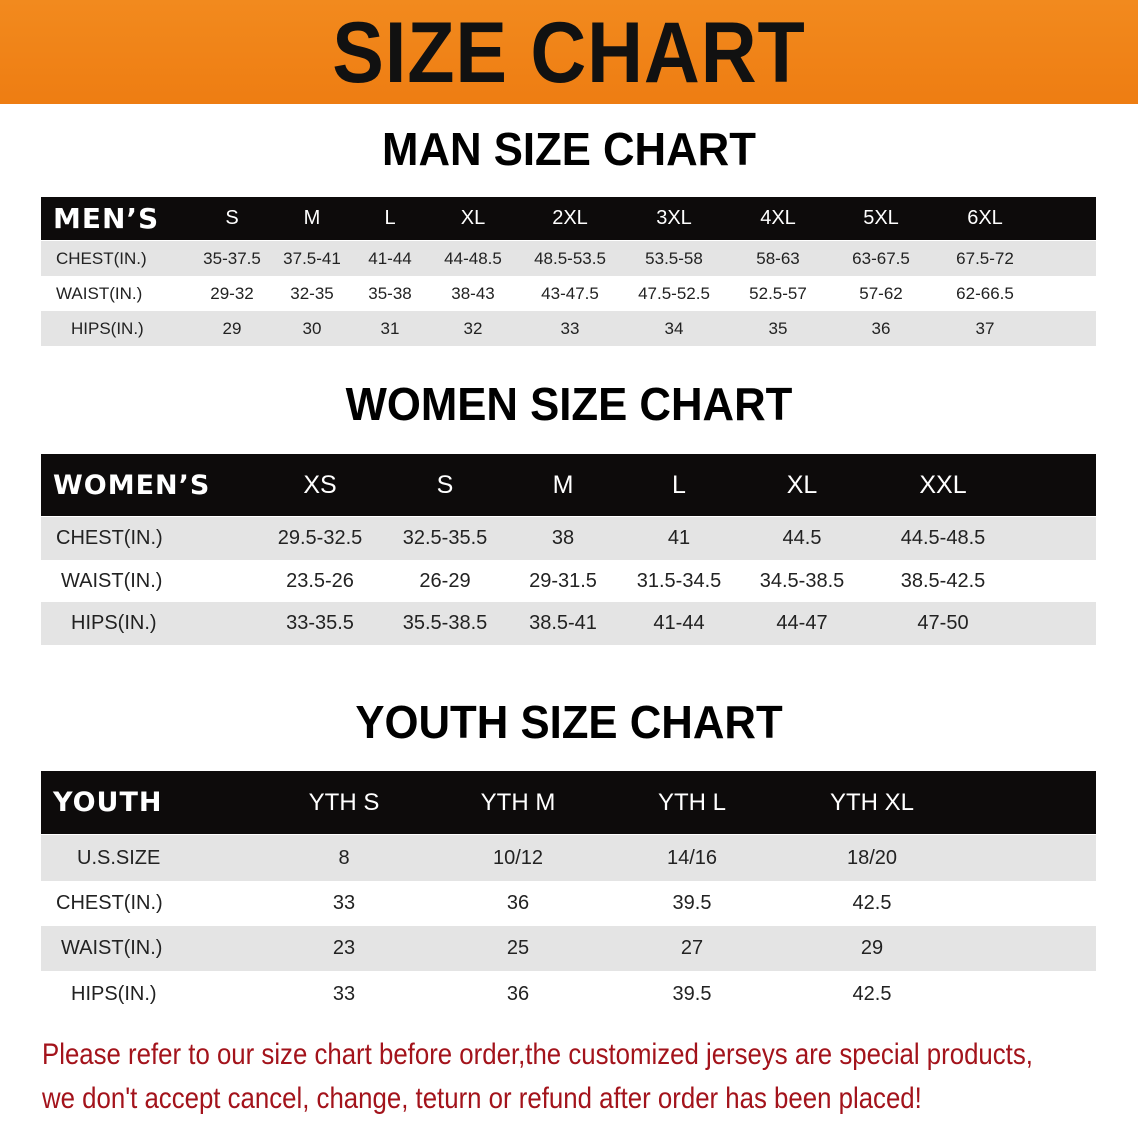  I want to click on table-cell: 38.5-41, so click(563, 623).